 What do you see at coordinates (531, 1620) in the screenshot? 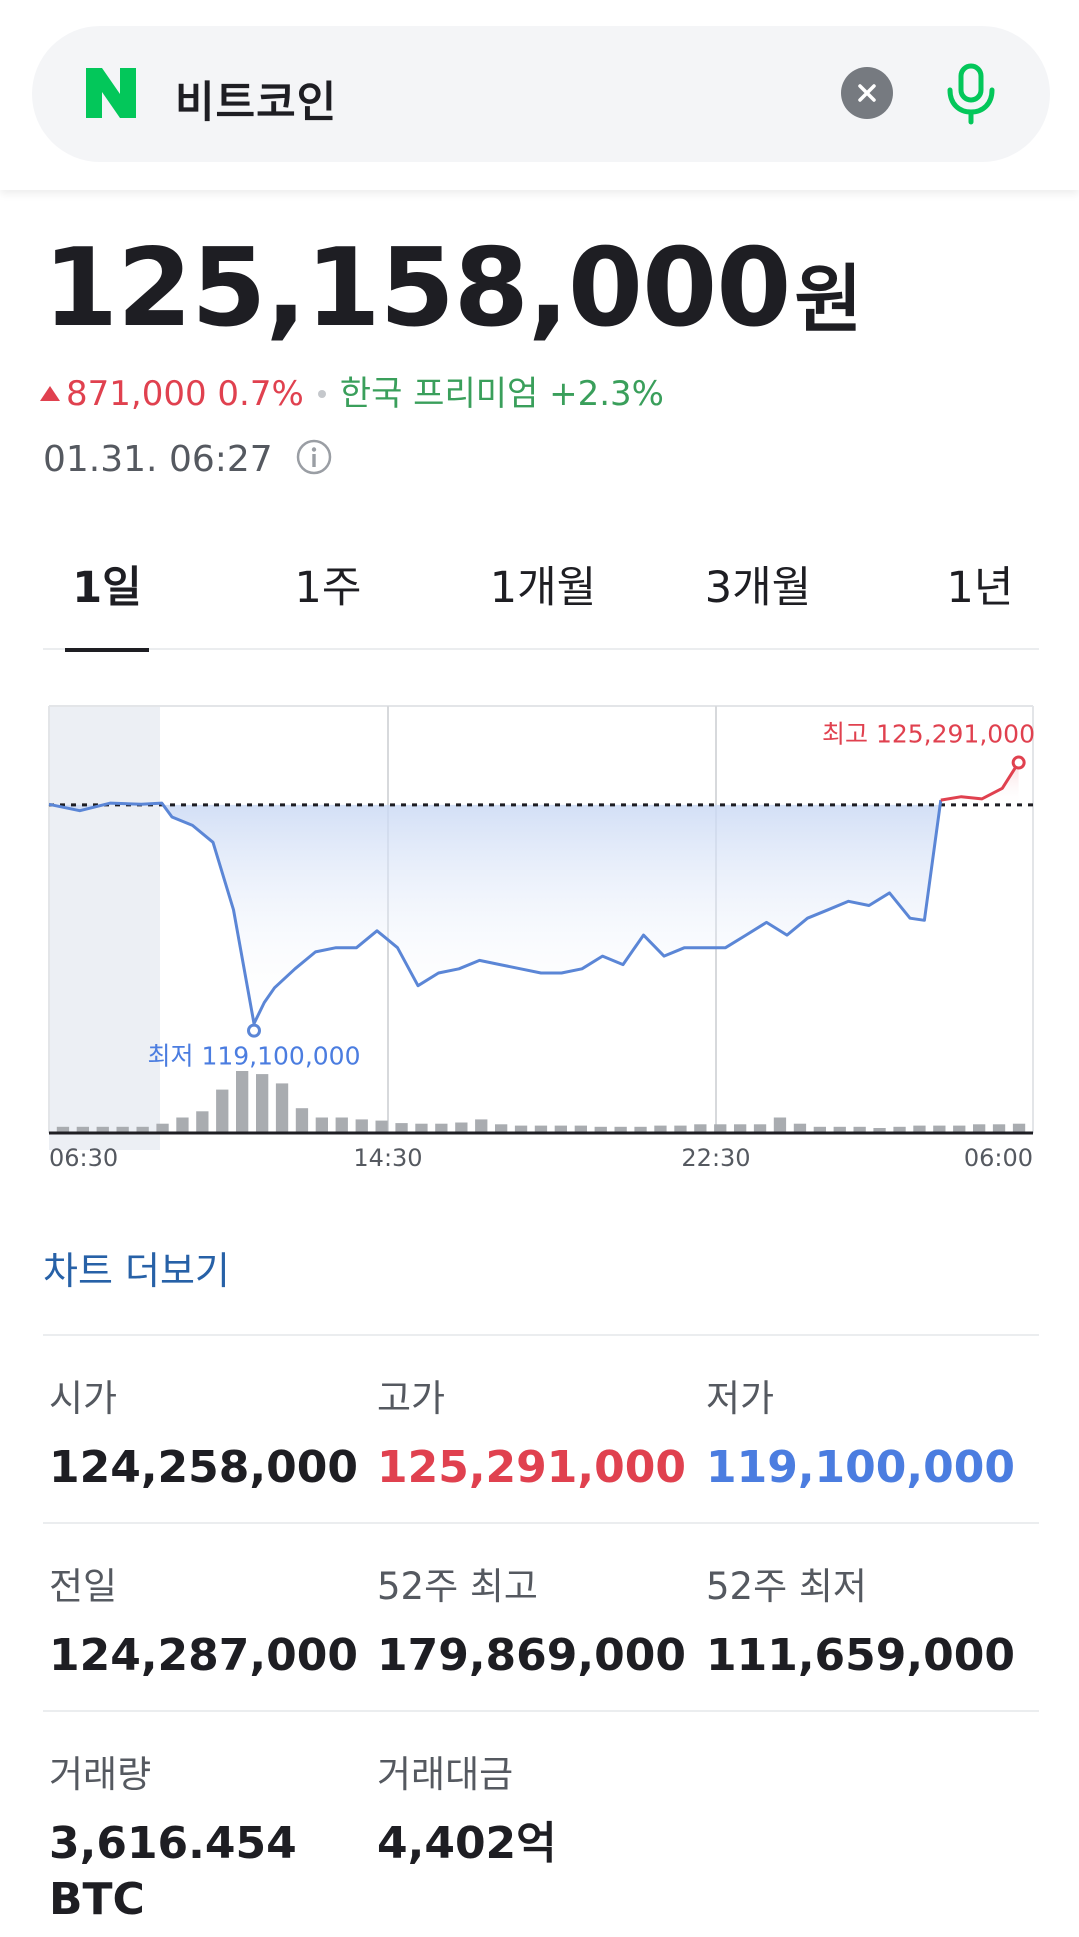
I see `stat-52w-high: 52주 최고 179,869,000` at bounding box center [531, 1620].